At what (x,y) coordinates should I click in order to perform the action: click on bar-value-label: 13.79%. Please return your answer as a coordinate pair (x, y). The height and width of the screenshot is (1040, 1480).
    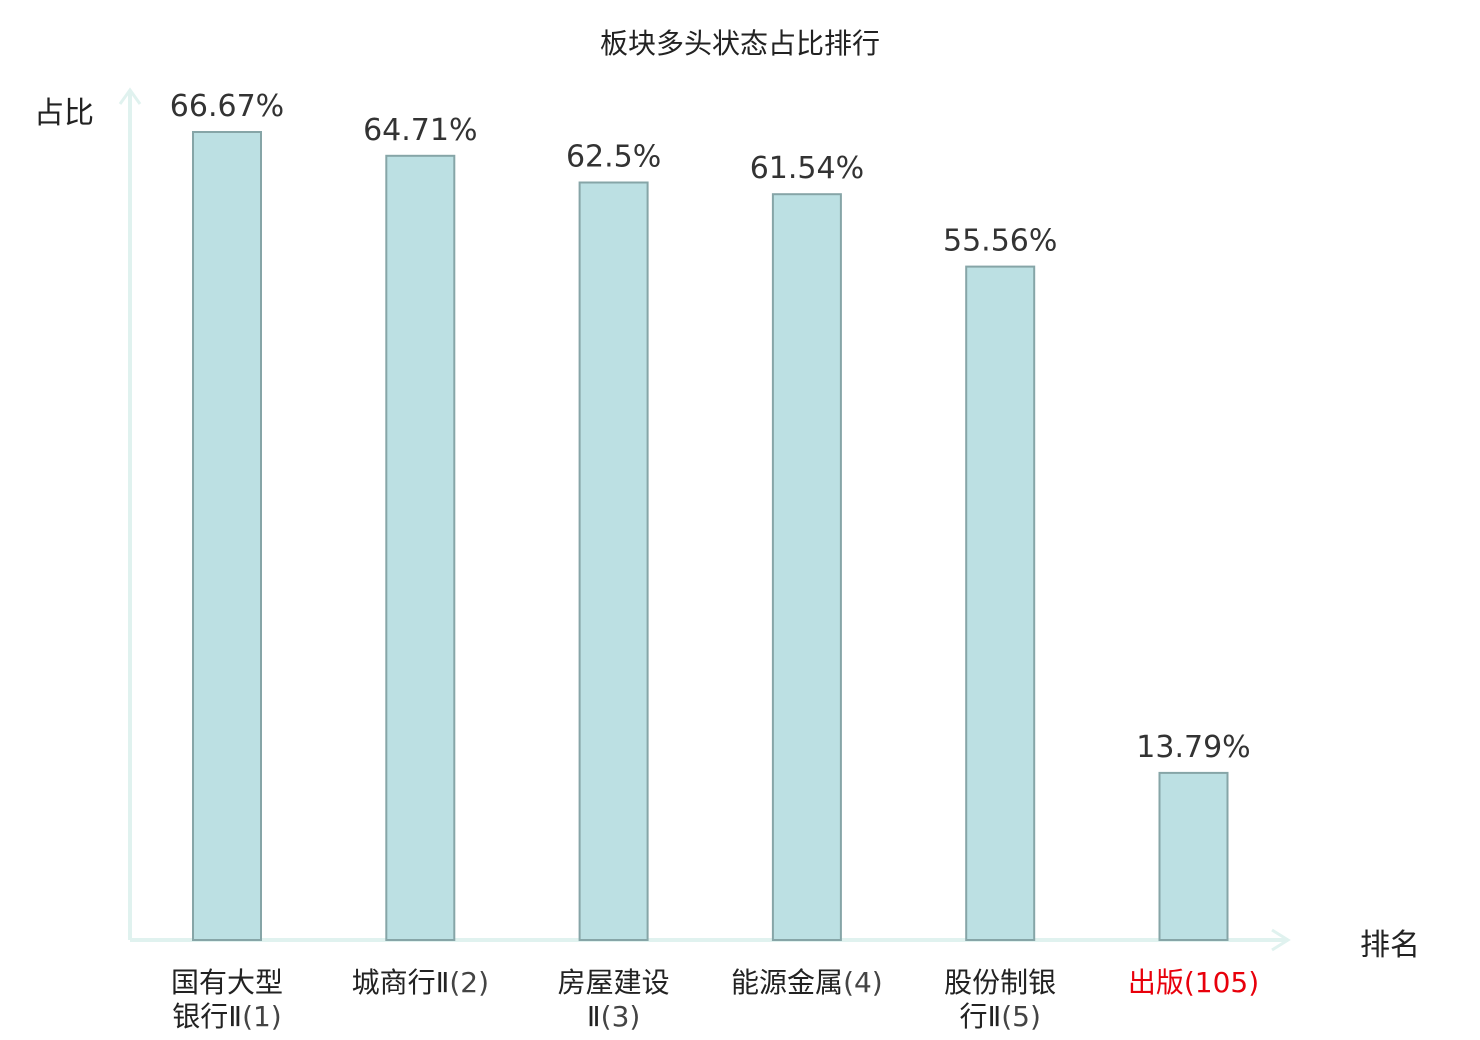
    Looking at the image, I should click on (1193, 747).